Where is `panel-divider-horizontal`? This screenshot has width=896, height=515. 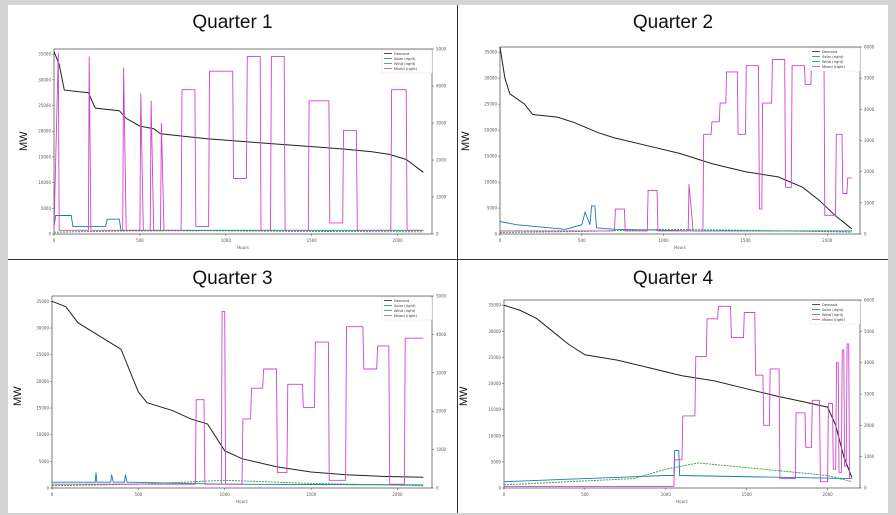
panel-divider-horizontal is located at coordinates (448, 259).